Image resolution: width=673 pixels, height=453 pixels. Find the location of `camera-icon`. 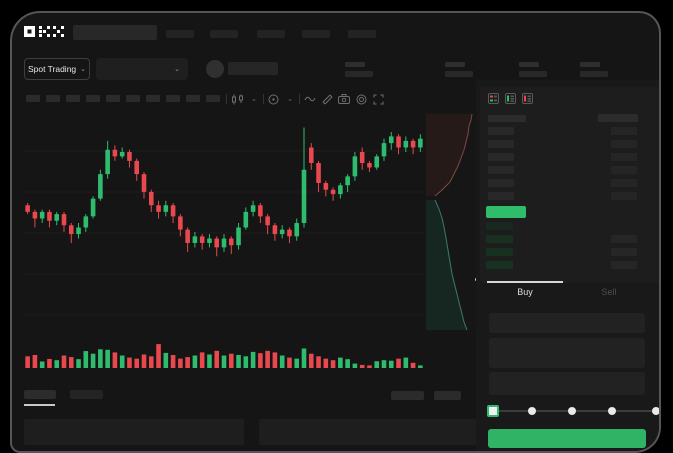

camera-icon is located at coordinates (344, 99).